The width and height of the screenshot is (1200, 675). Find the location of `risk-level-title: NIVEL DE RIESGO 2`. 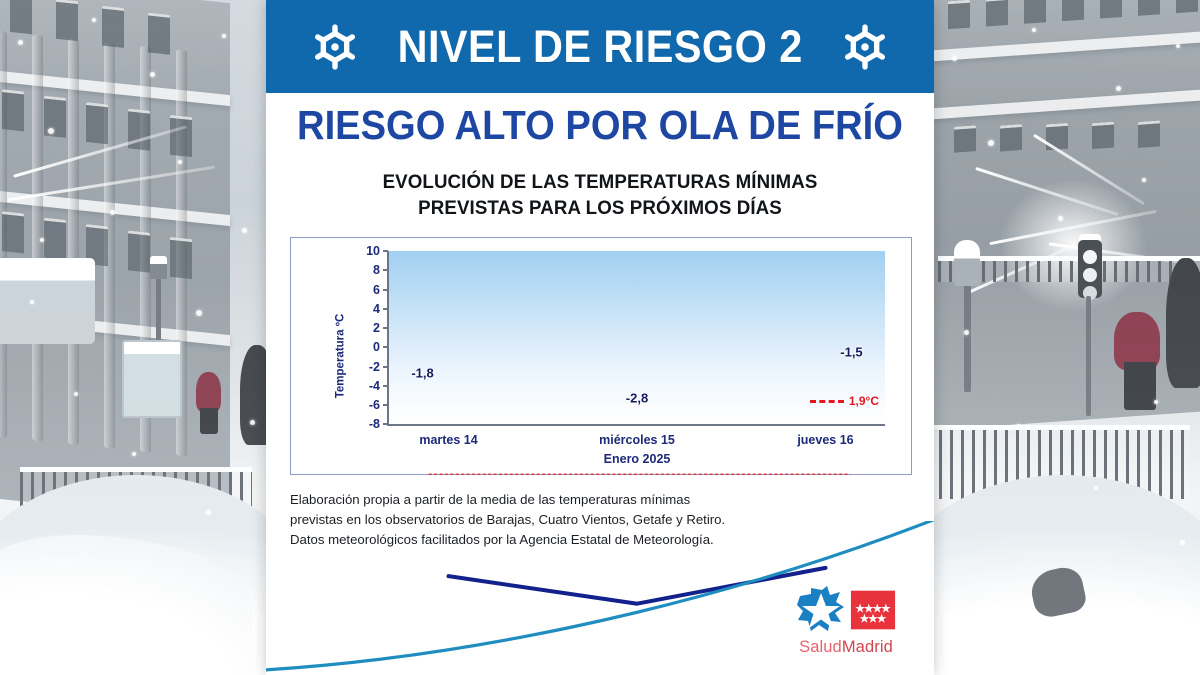

risk-level-title: NIVEL DE RIESGO 2 is located at coordinates (600, 46).